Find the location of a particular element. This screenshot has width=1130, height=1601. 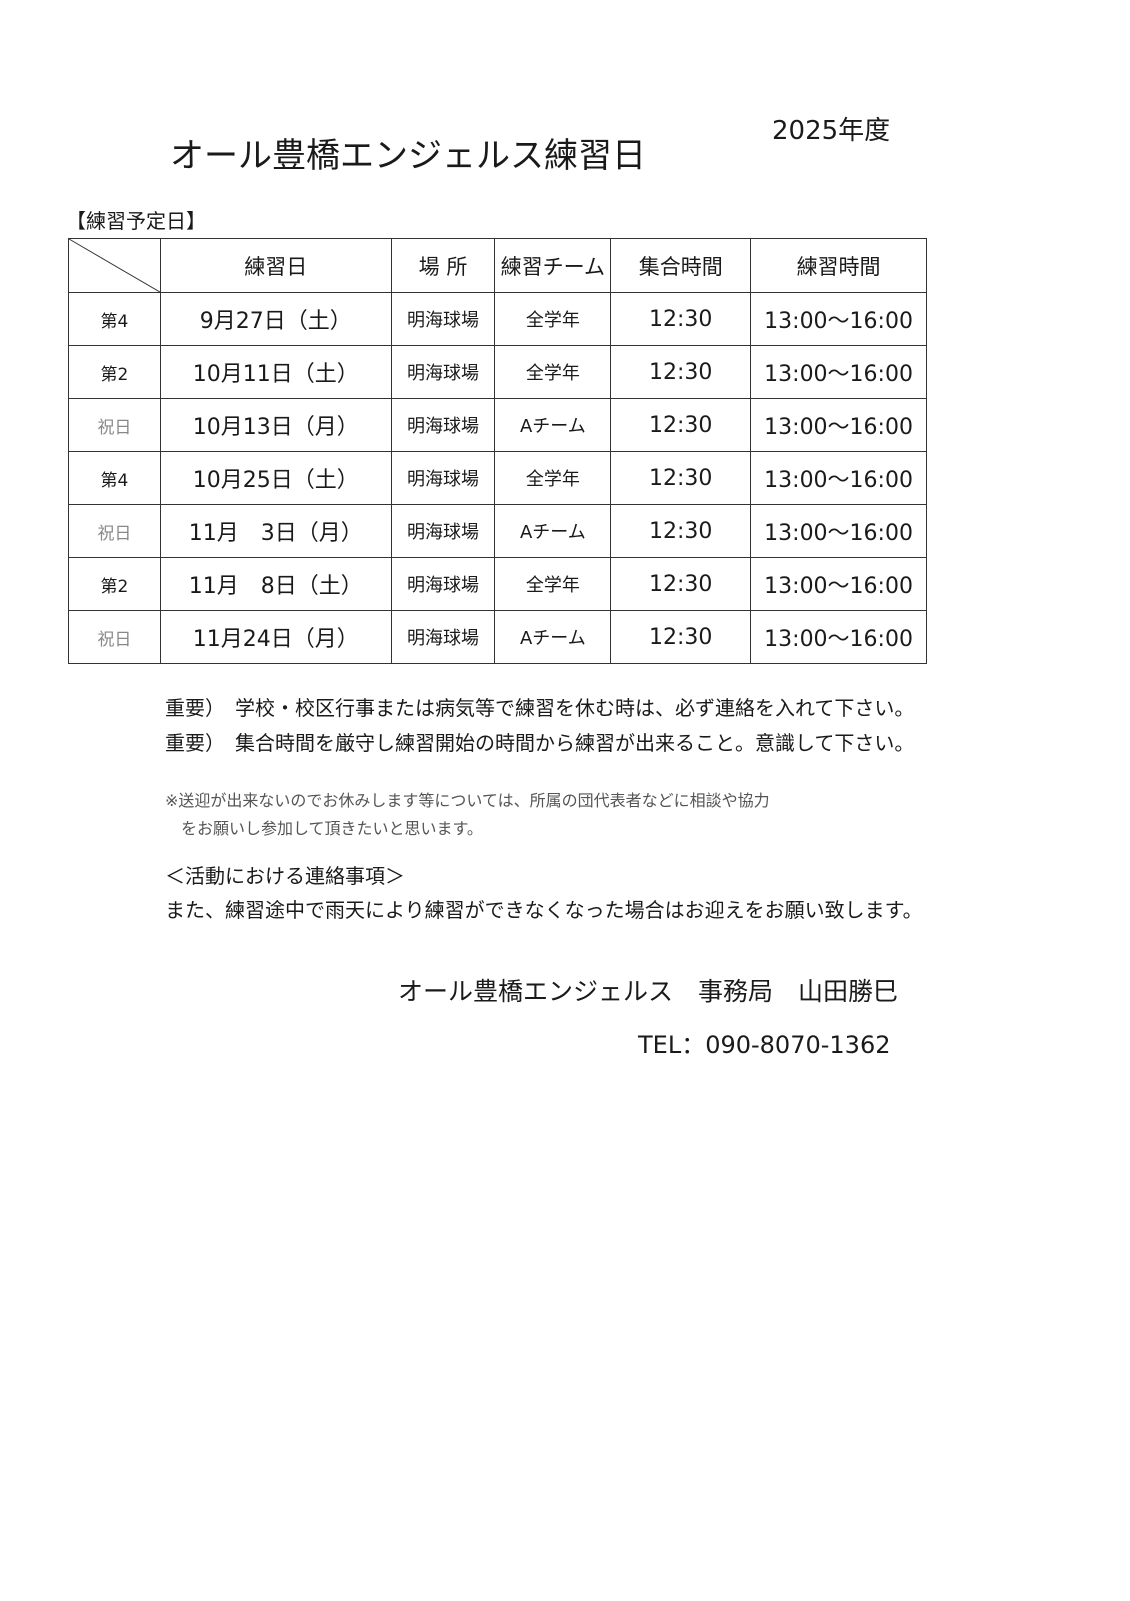

column-header: 集合時間 is located at coordinates (681, 265).